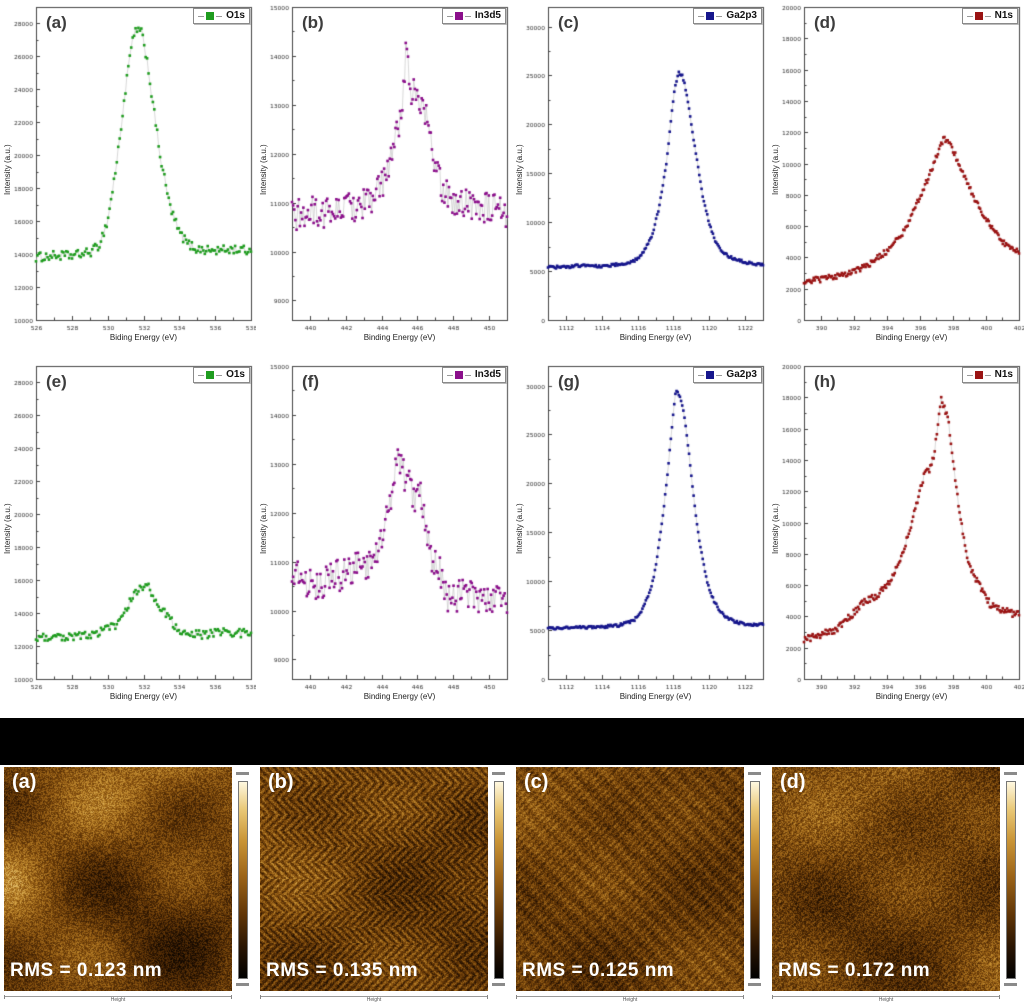 The height and width of the screenshot is (1008, 1024). Describe the element at coordinates (342, 970) in the screenshot. I see `rms-value-label: RMS = 0.135 nm` at that location.